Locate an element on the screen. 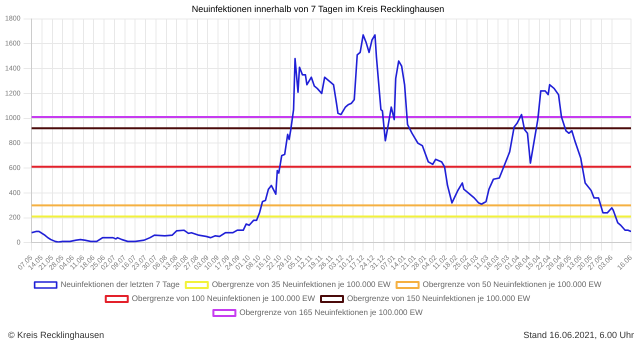  legend-label: Obergrenze von 165 Neuinfektionen je 100.000 EW is located at coordinates (331, 313).